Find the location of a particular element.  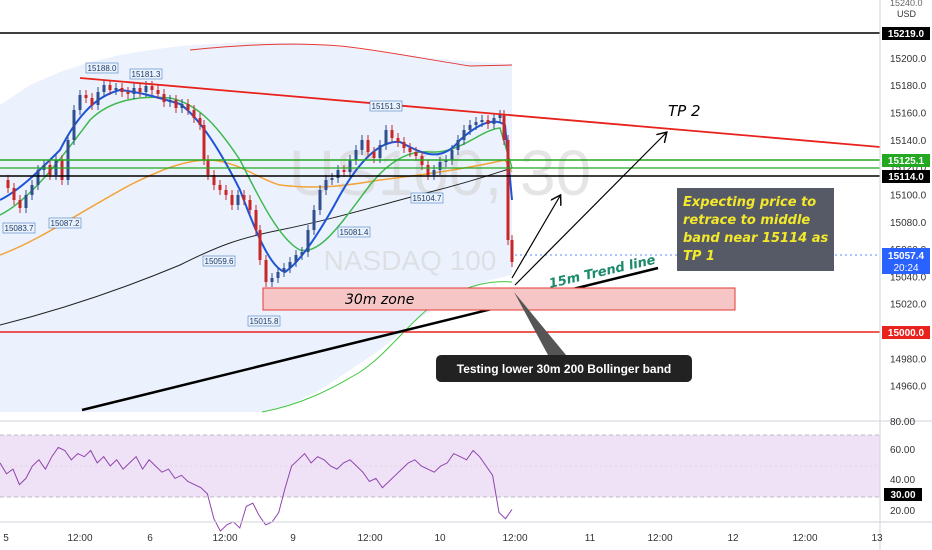

tp2-arrow is located at coordinates (590, 209).